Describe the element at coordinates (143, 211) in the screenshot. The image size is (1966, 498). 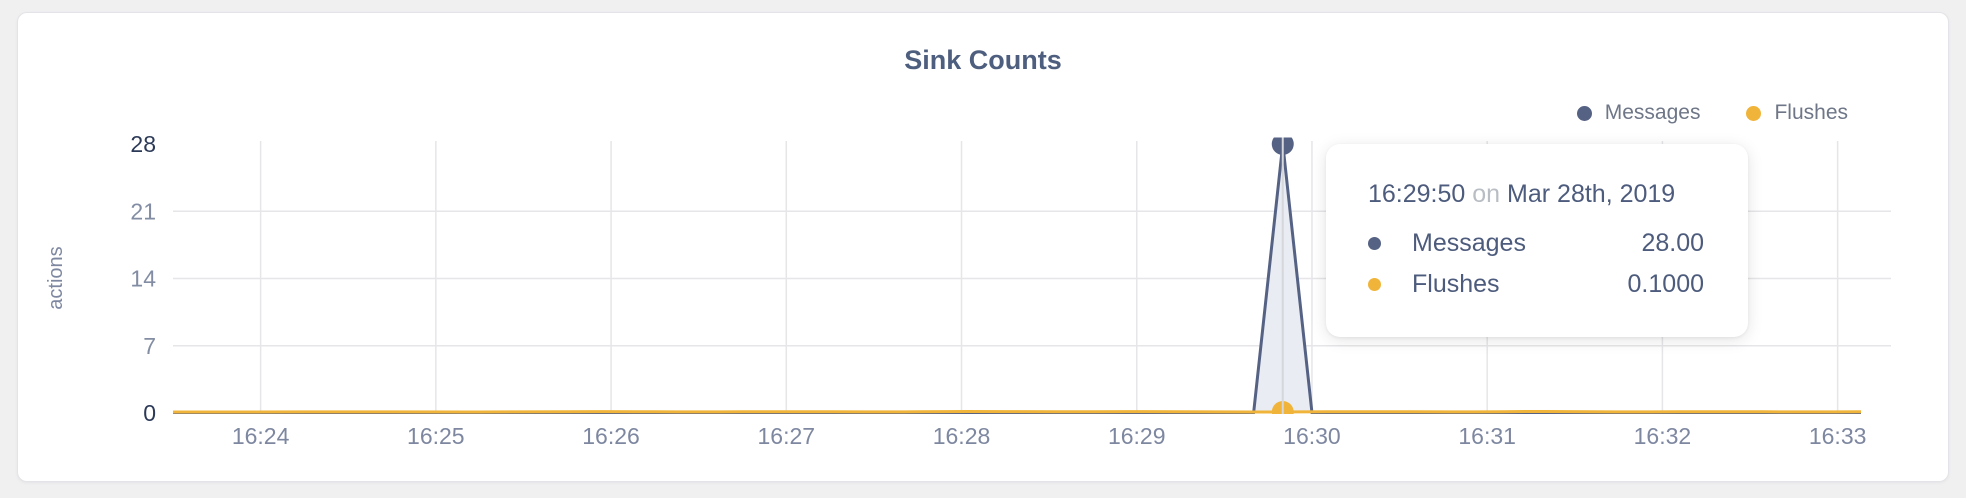
I see `y-tick-label: 21` at that location.